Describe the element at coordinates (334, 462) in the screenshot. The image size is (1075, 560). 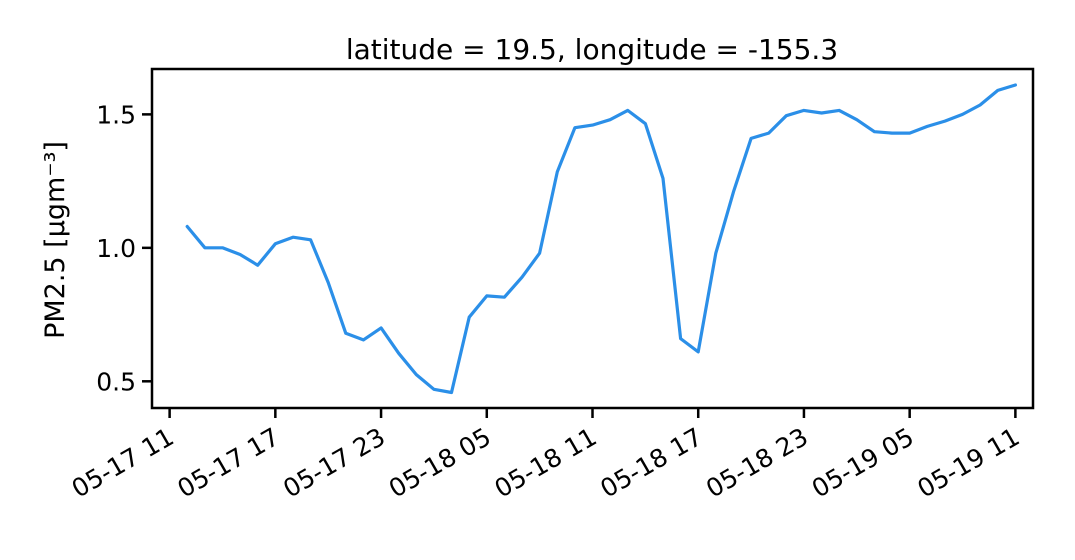
I see `x-tick-label: 05-17 23` at that location.